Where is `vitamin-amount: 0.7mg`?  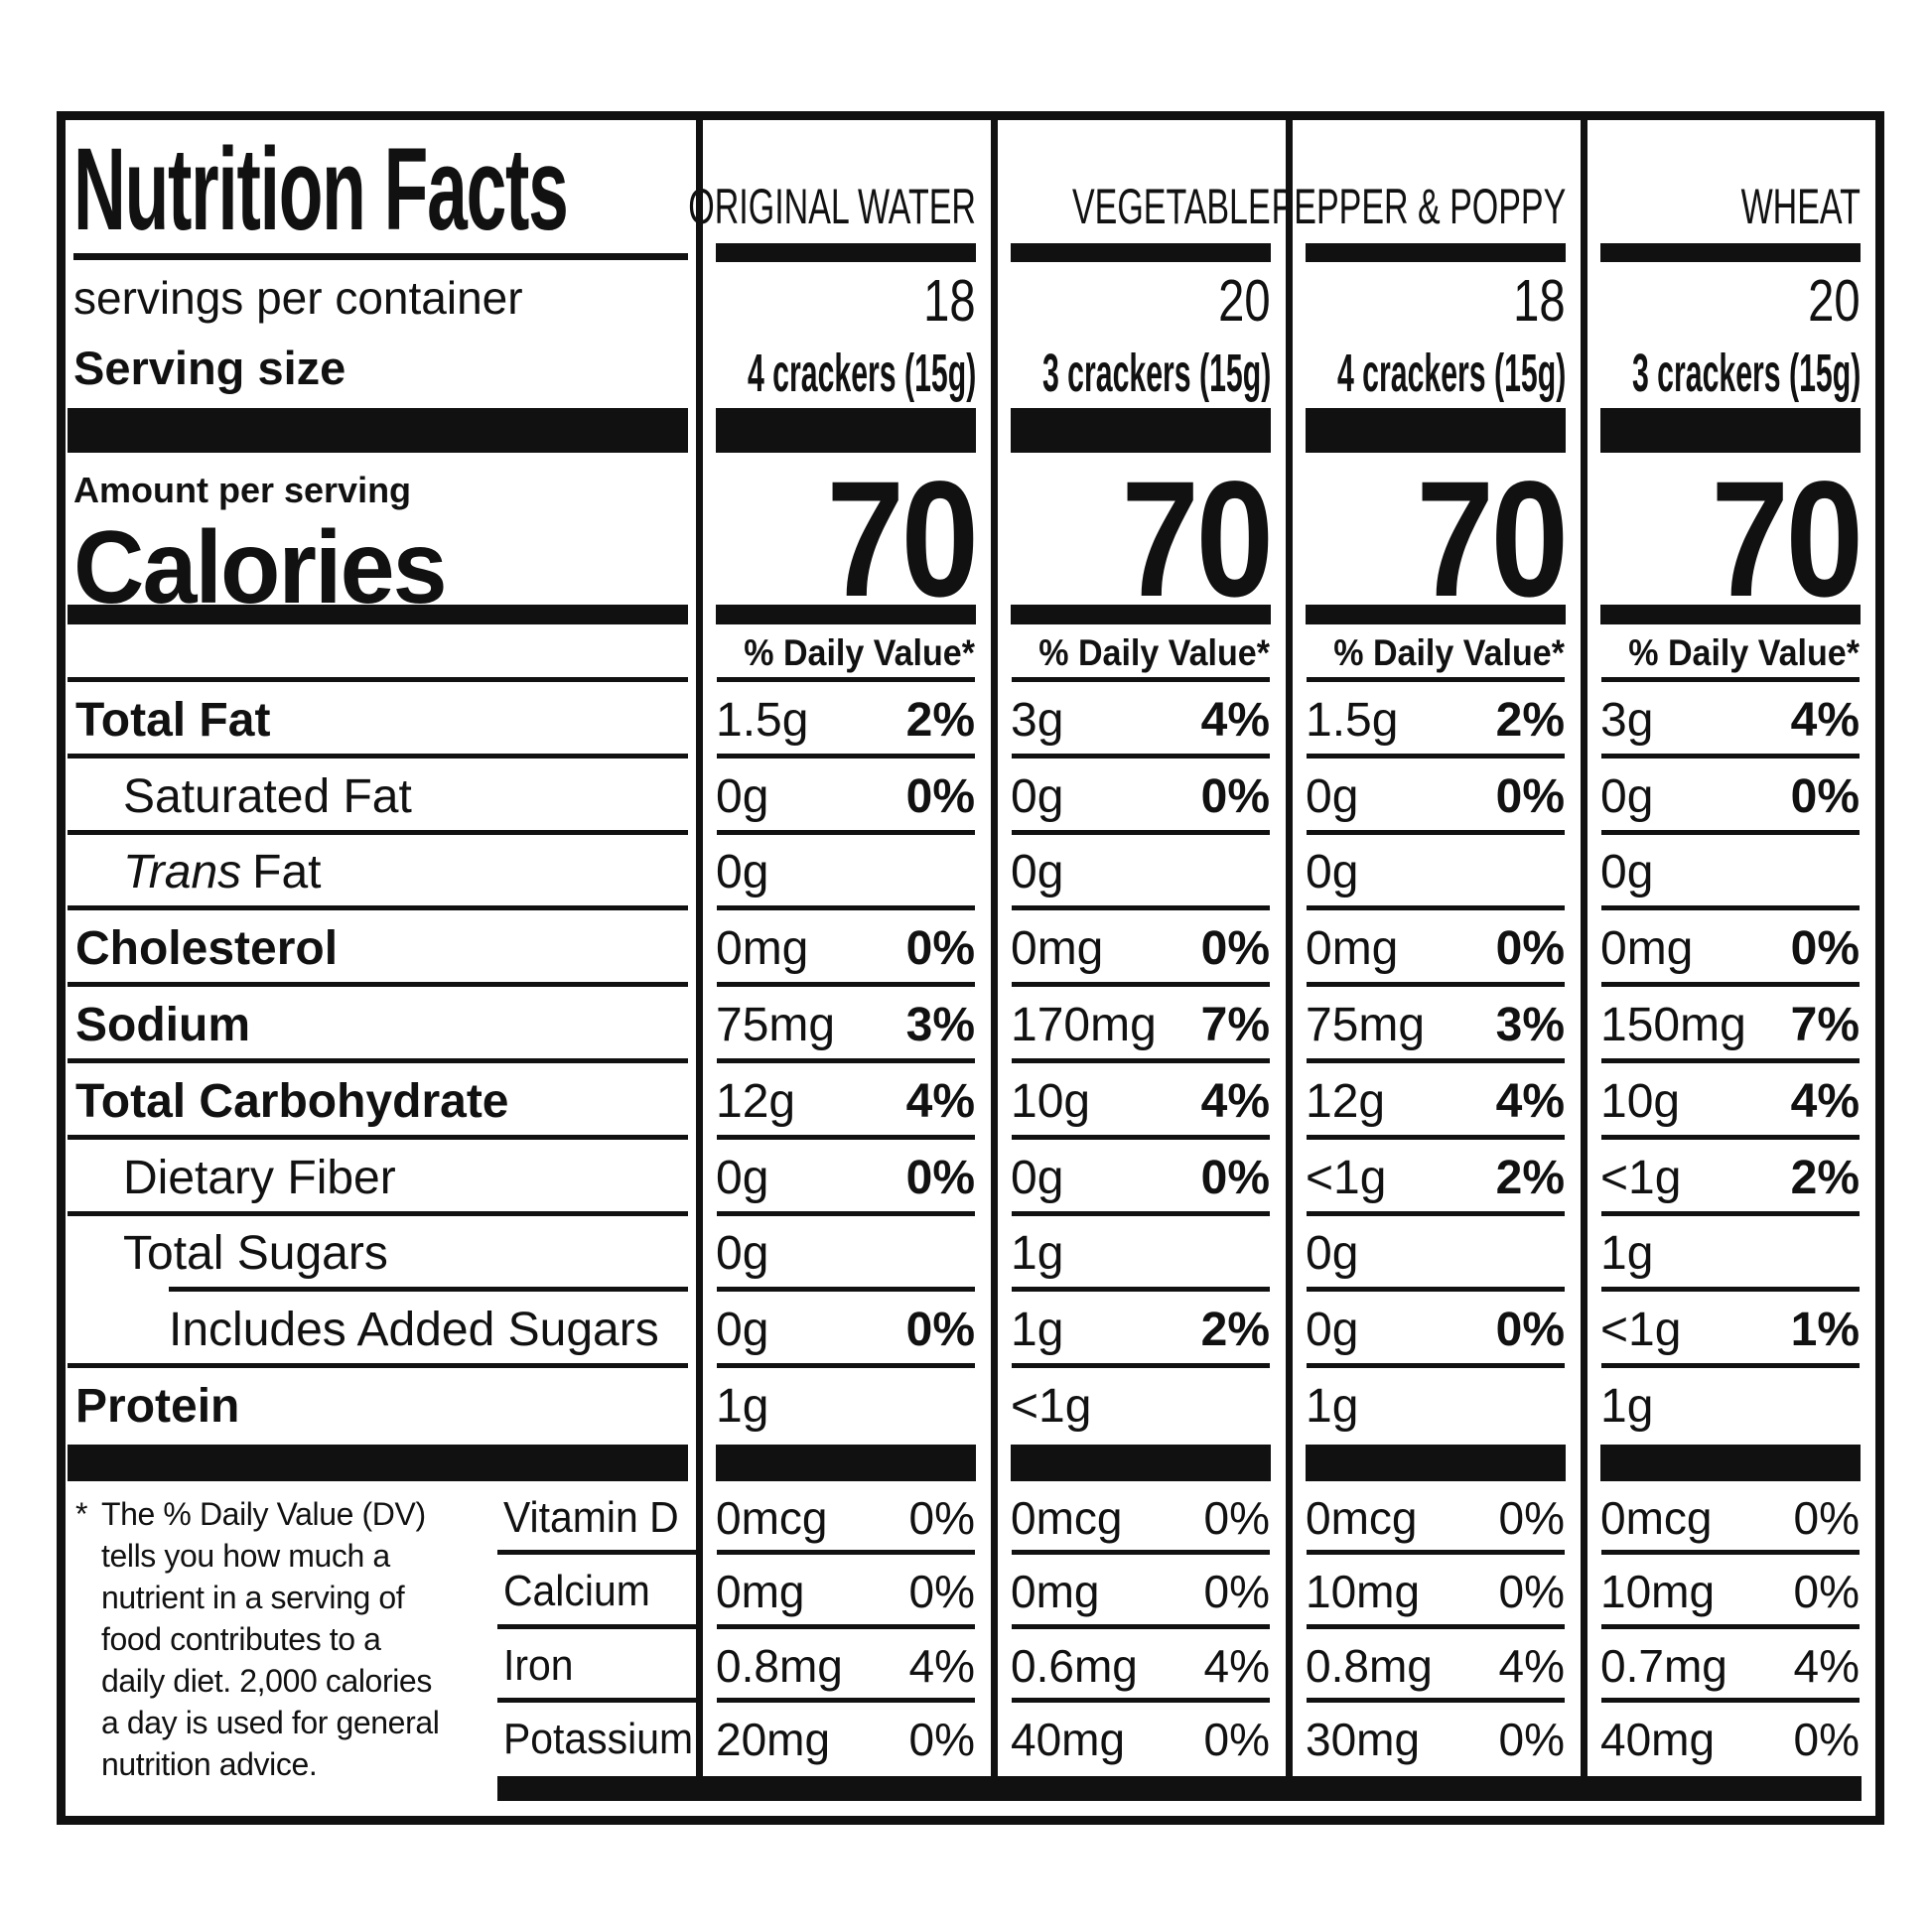 vitamin-amount: 0.7mg is located at coordinates (1664, 1666).